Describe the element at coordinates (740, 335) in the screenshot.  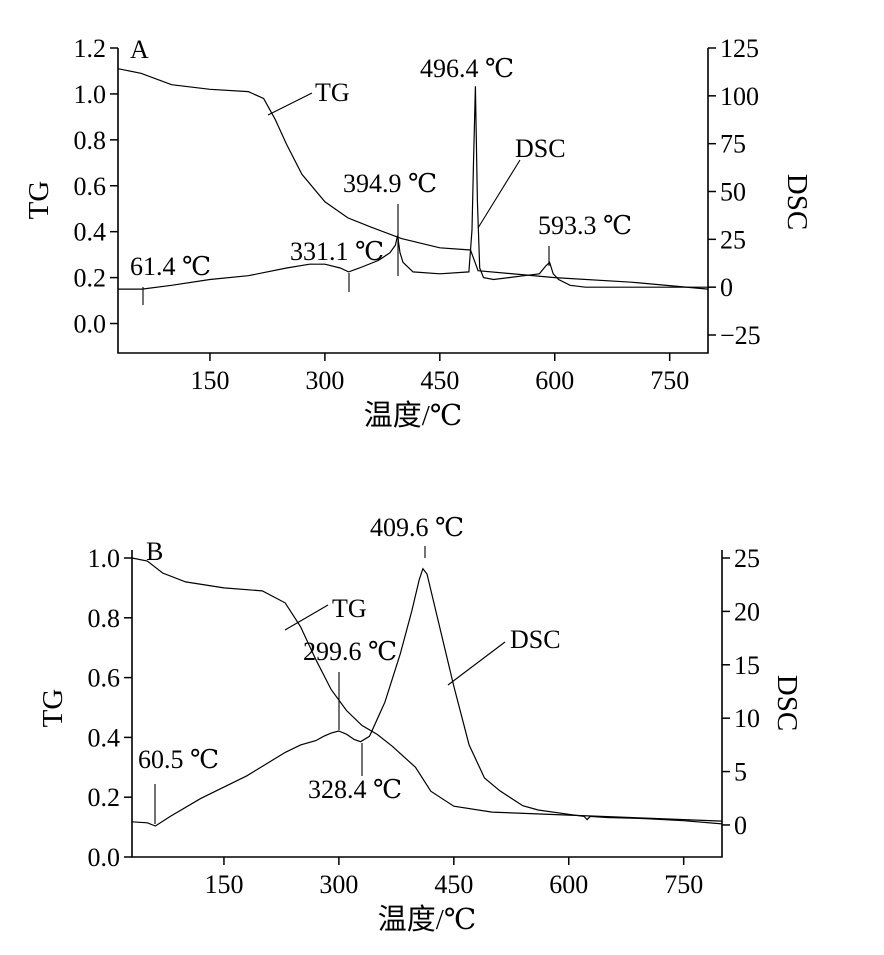
I see `y2-tick-label: −25` at that location.